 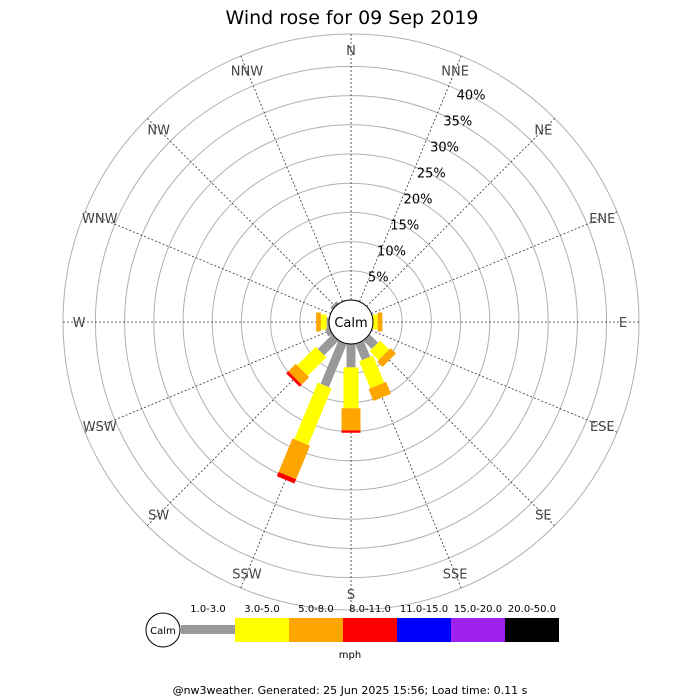 I want to click on bar-w-5.0-8.0, so click(x=318, y=322).